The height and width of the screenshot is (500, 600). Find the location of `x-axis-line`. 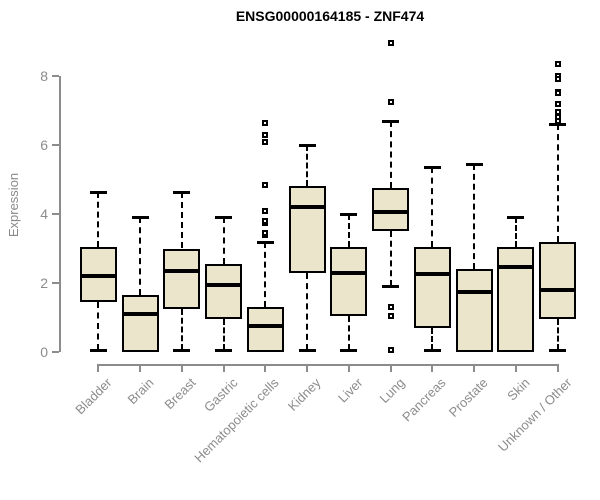

x-axis-line is located at coordinates (328, 365).